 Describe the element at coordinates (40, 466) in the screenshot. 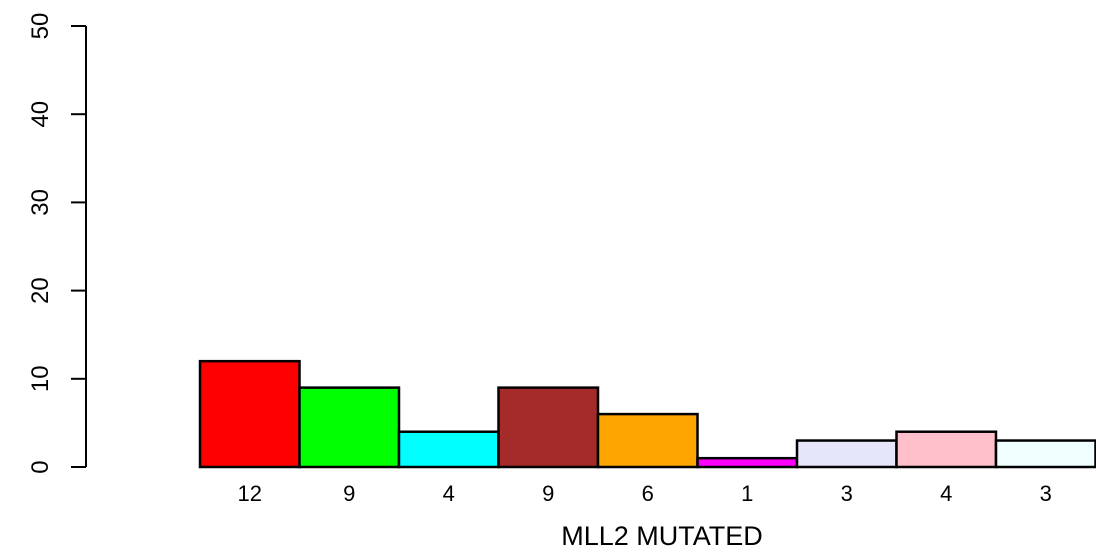

I see `y-tick-label: 0` at that location.